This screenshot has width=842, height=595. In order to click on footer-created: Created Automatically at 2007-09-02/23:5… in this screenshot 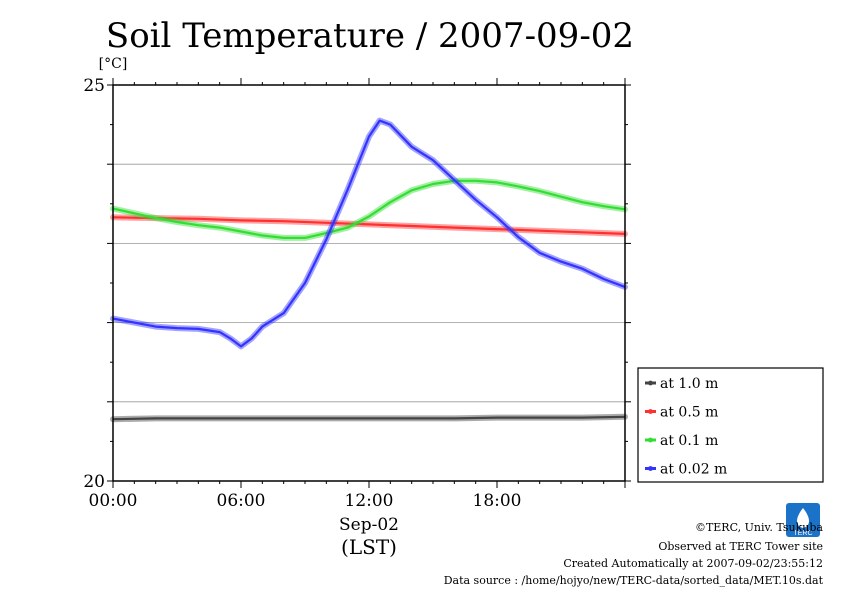, I will do `click(693, 563)`.